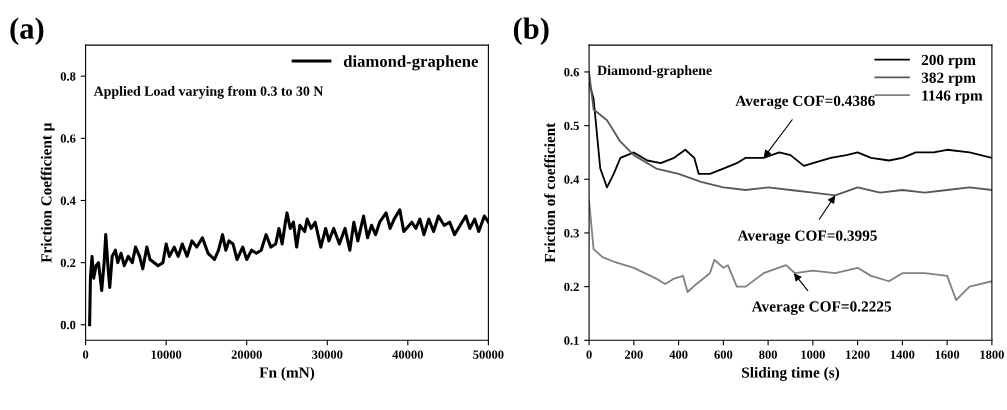 The image size is (1007, 410). What do you see at coordinates (858, 354) in the screenshot?
I see `x-tick-label: 1200` at bounding box center [858, 354].